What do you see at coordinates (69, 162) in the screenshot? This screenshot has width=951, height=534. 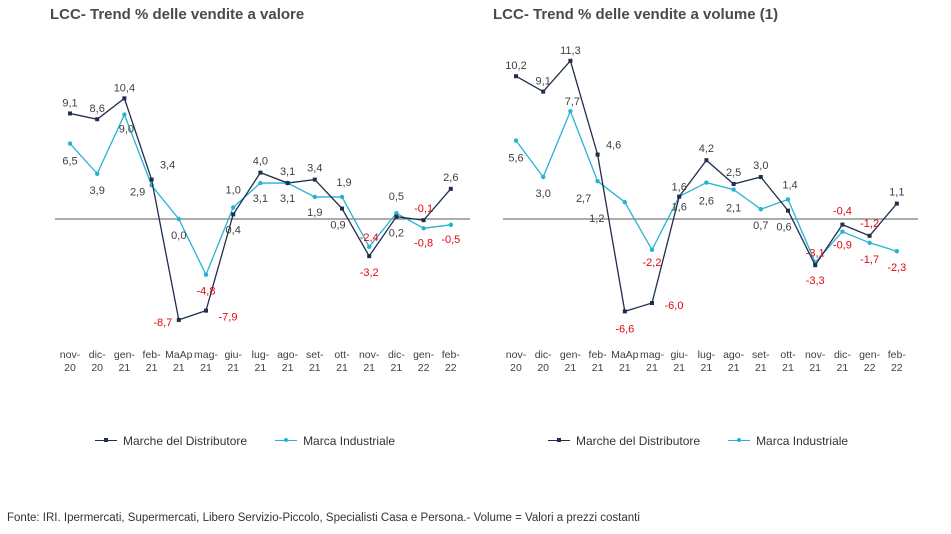 I see `data-label-mi: 6,5` at bounding box center [69, 162].